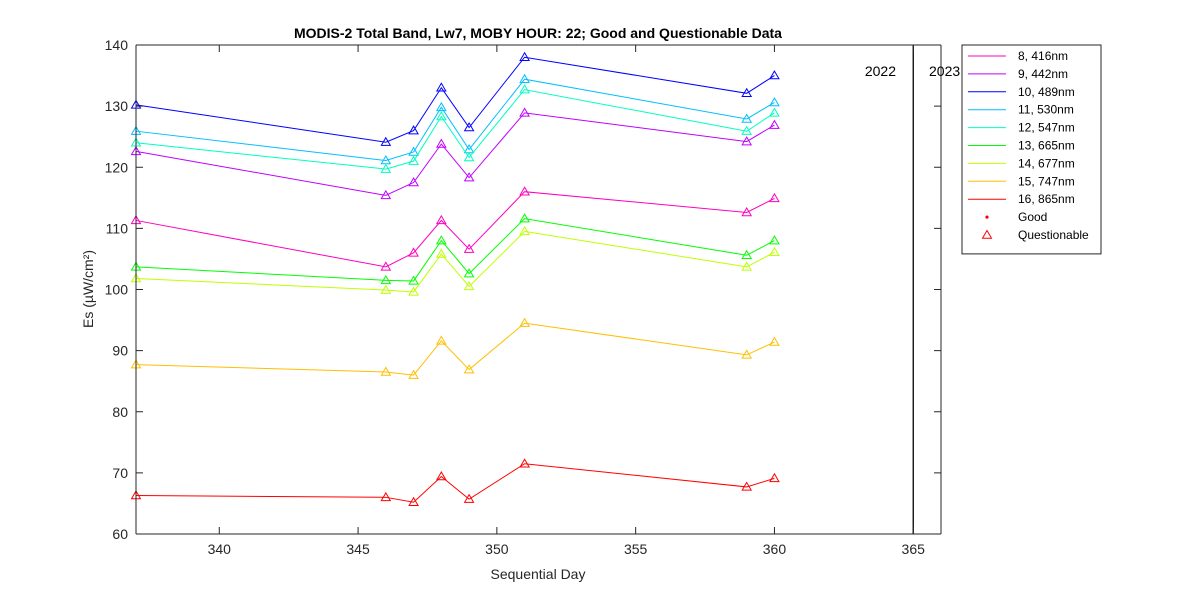 Image resolution: width=1200 pixels, height=600 pixels. What do you see at coordinates (1053, 235) in the screenshot?
I see `legend-label: Questionable` at bounding box center [1053, 235].